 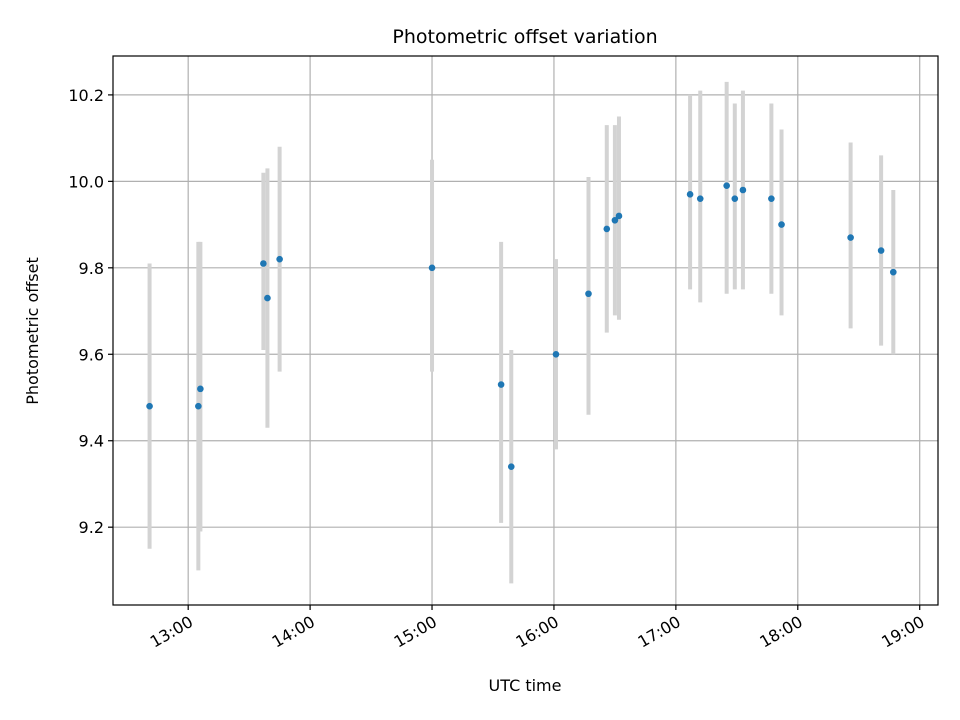 I want to click on y-axis-label: Photometric offset, so click(x=32, y=331).